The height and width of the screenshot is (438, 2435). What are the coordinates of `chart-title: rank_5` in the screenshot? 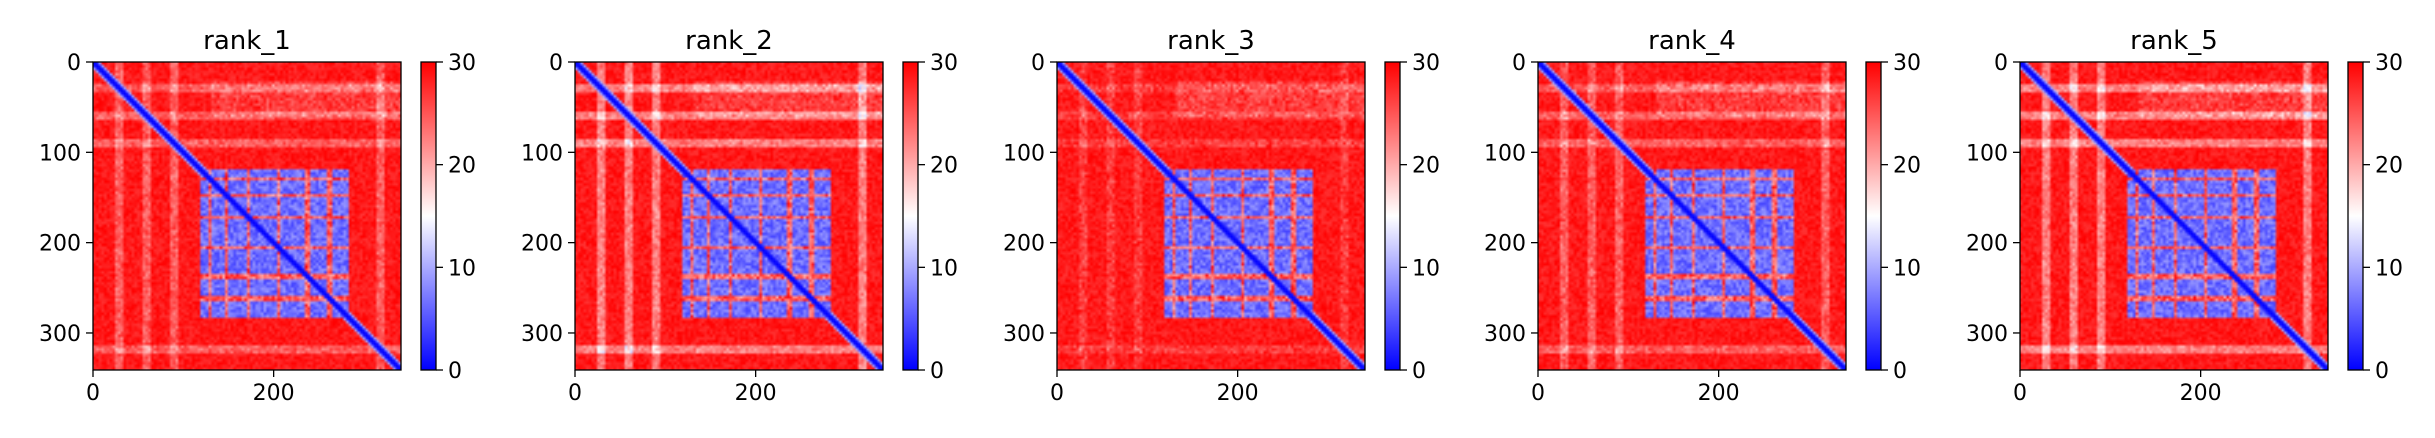 It's located at (2174, 41).